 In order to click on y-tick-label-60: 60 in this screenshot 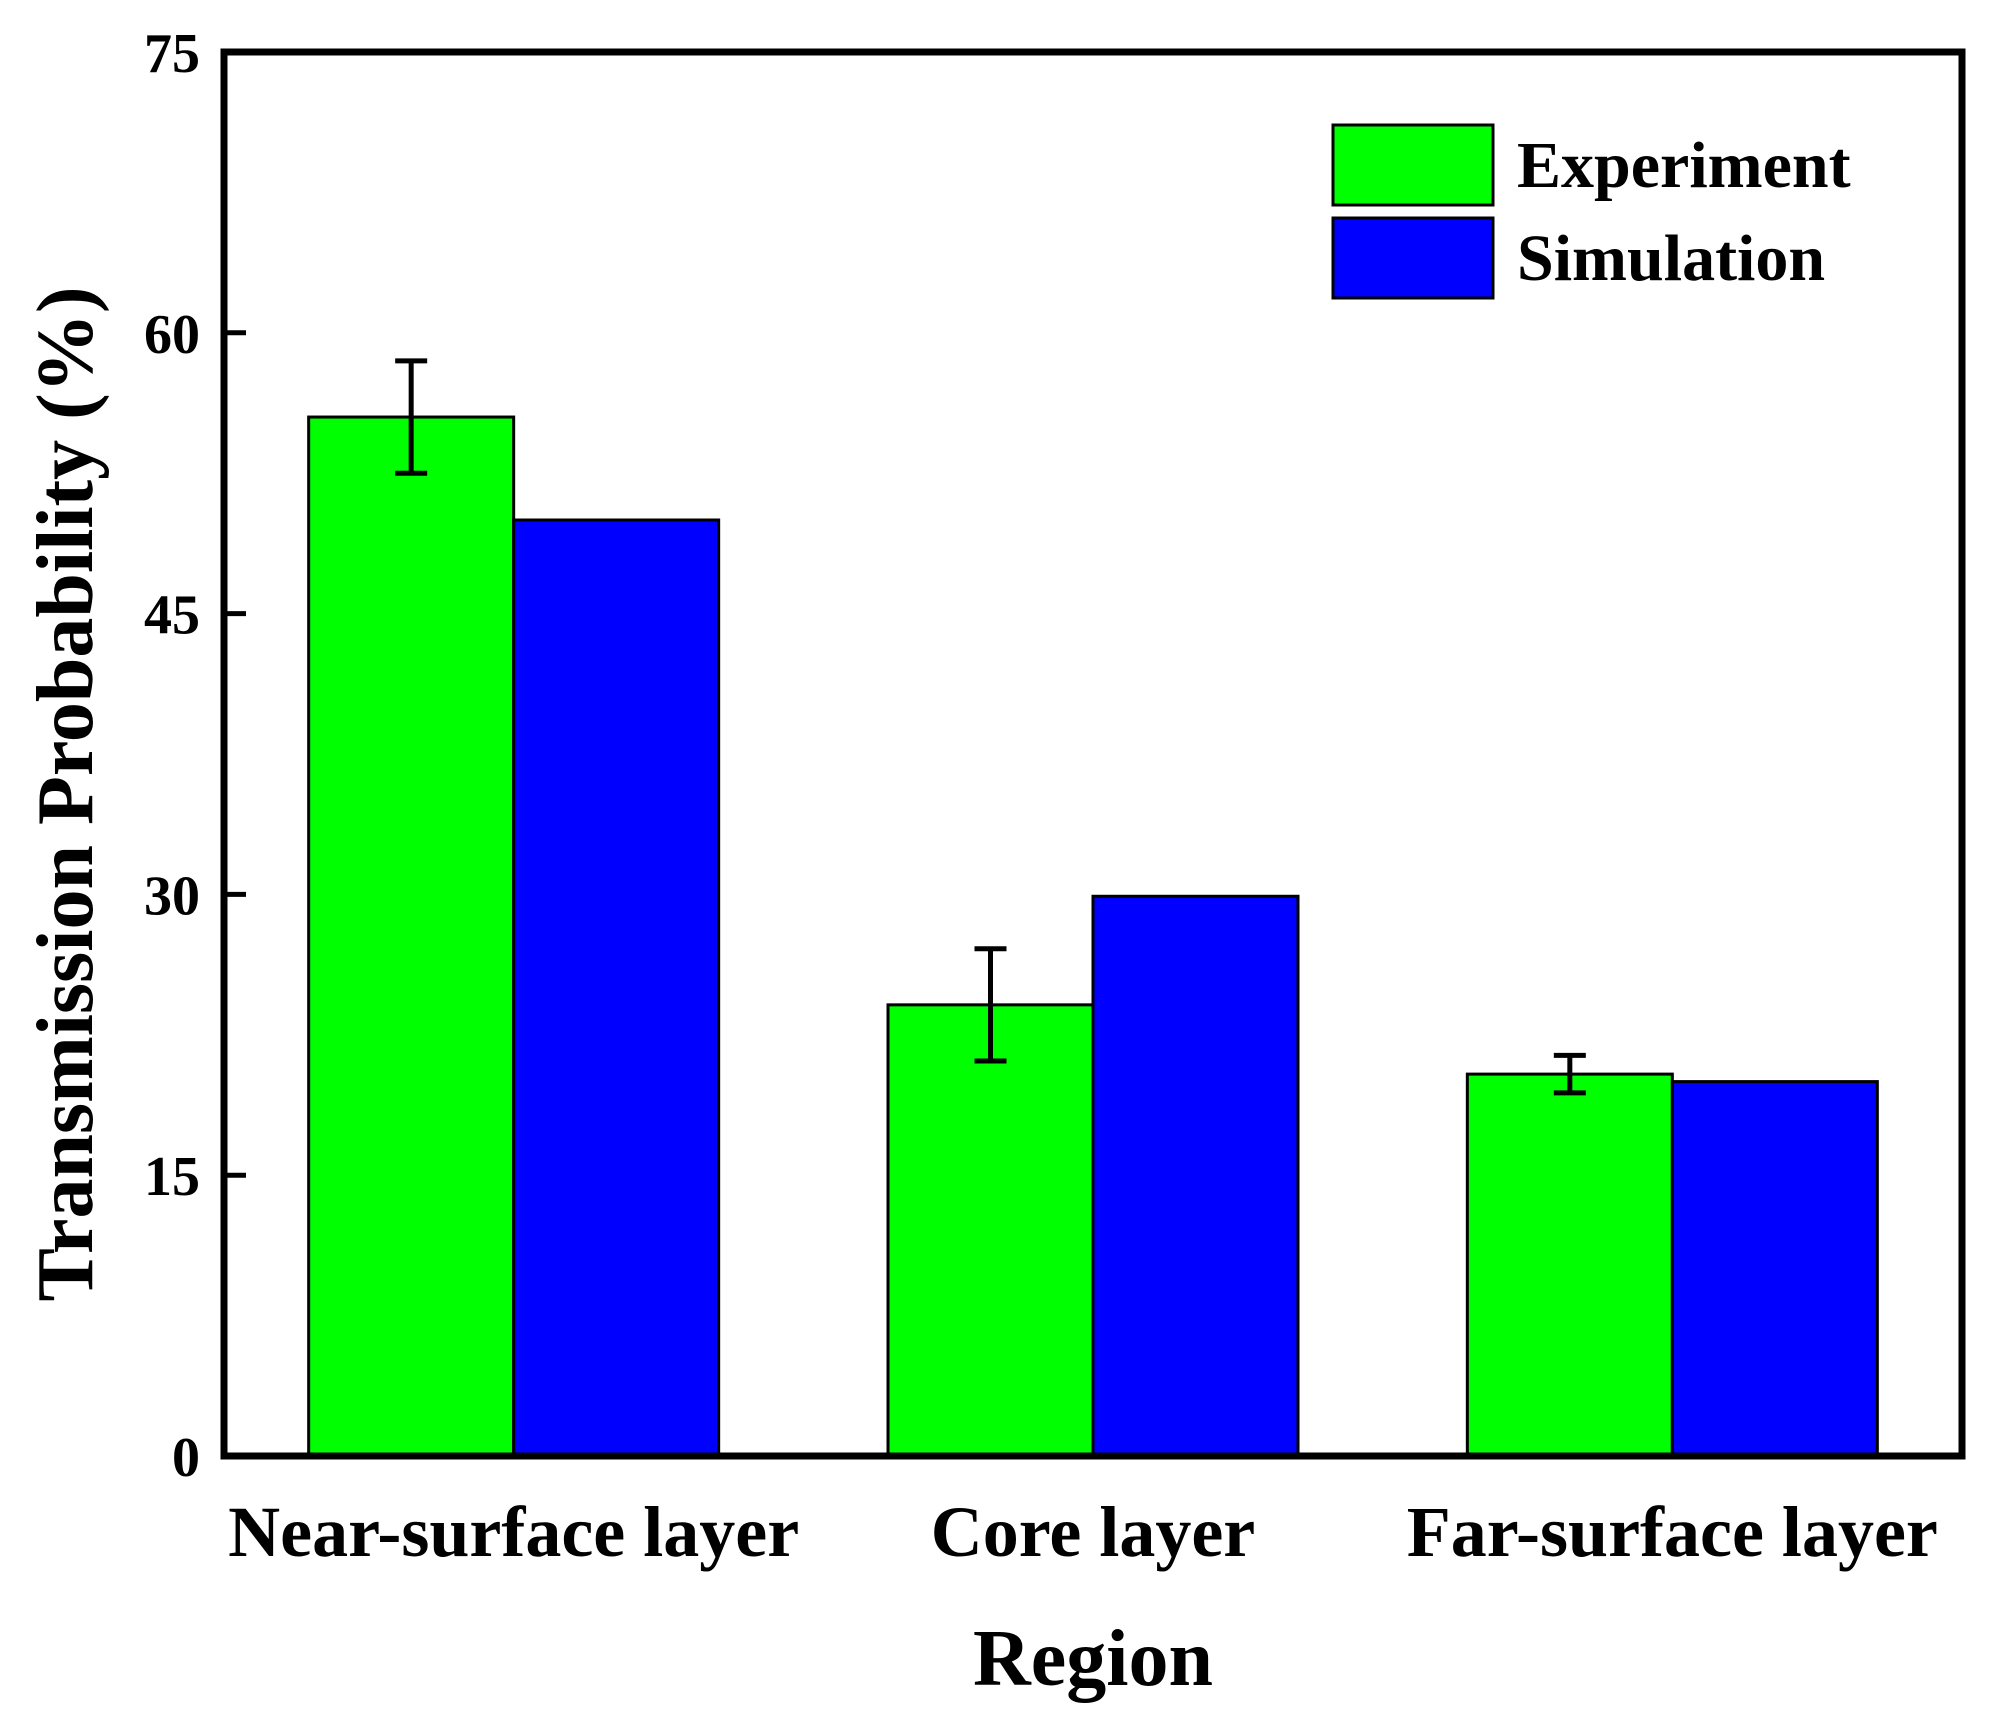, I will do `click(172, 335)`.